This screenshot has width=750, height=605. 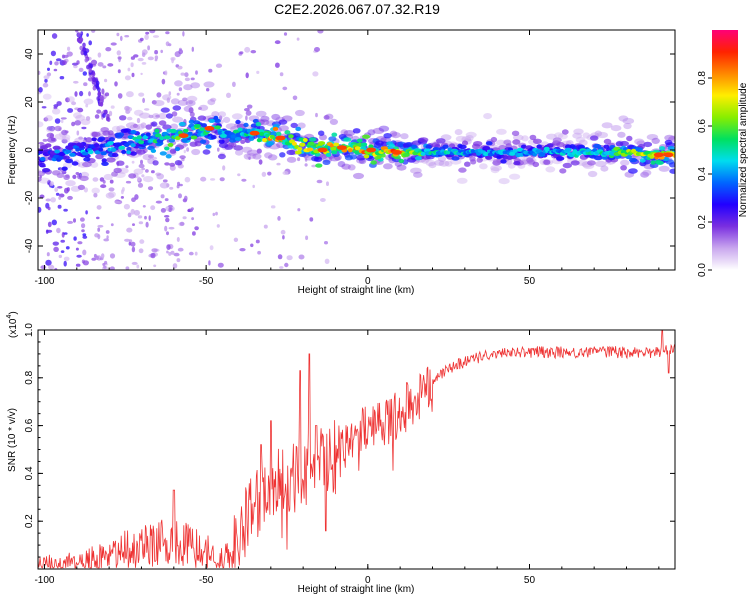 I want to click on ridge-peak, so click(x=658, y=155).